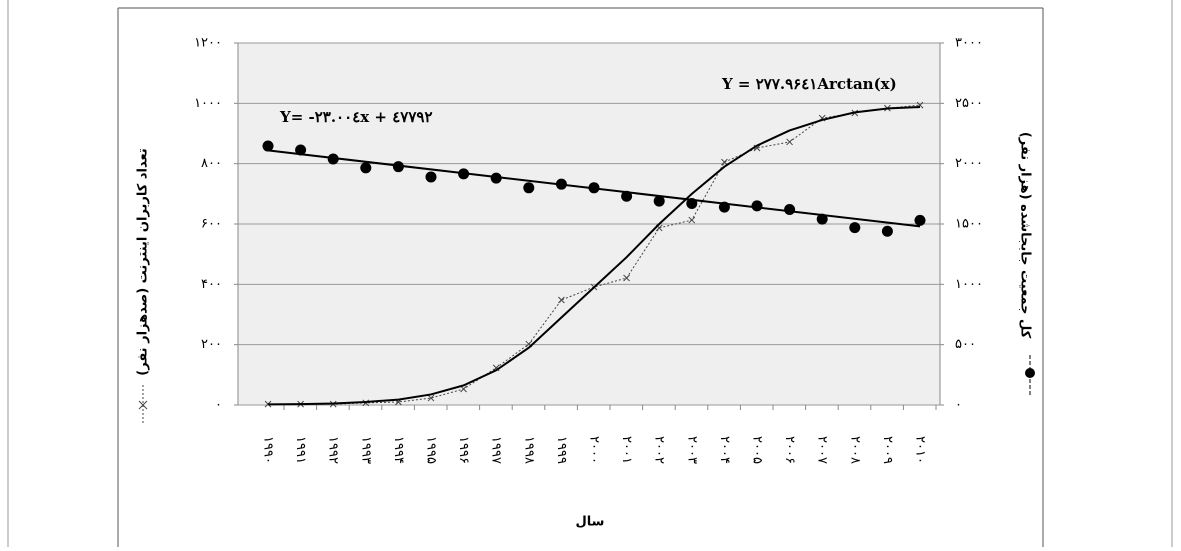 The width and height of the screenshot is (1181, 551). I want to click on y-tick-label: ۸۰۰, so click(211, 163).